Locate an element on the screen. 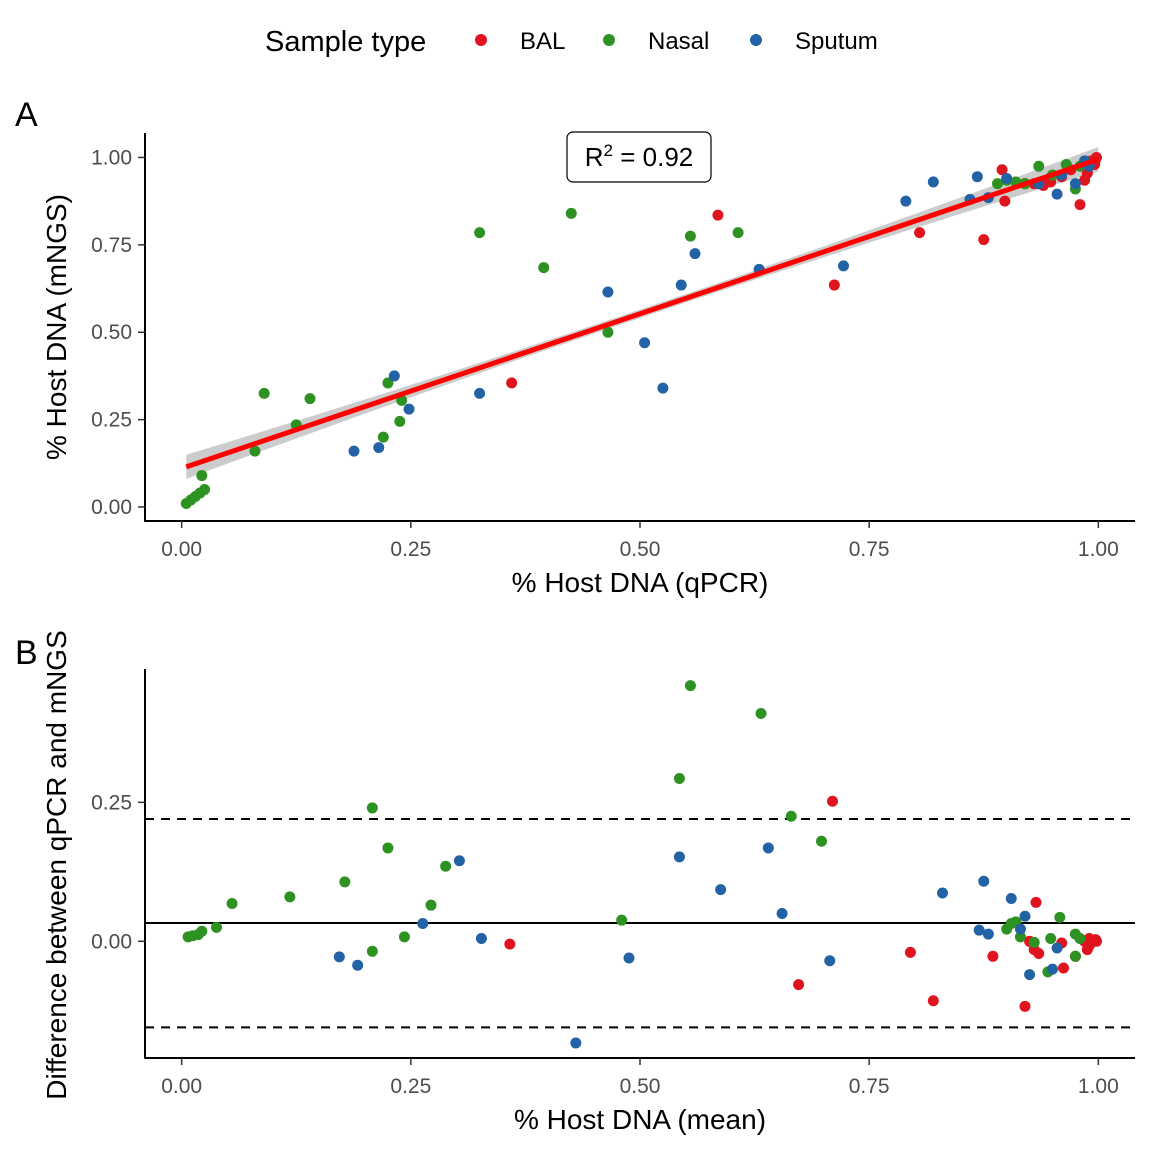 The height and width of the screenshot is (1152, 1152). legend-label-sputum: Sputum is located at coordinates (836, 41).